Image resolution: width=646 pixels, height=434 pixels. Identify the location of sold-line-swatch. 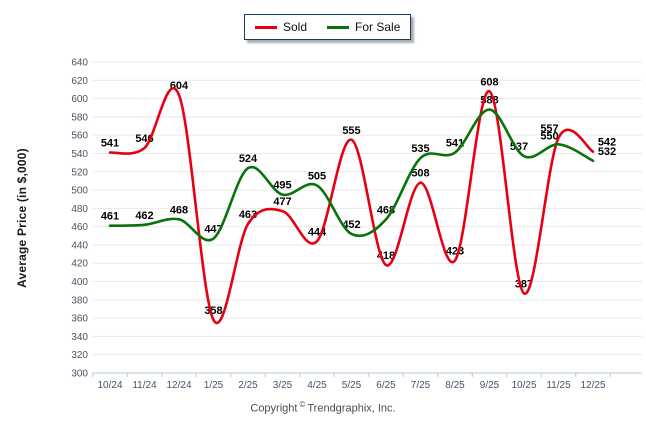
(266, 27).